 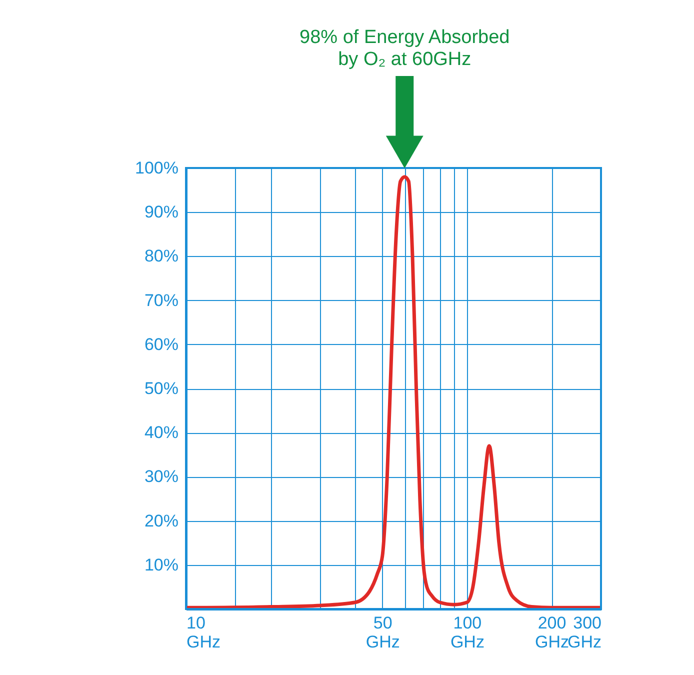 What do you see at coordinates (161, 432) in the screenshot?
I see `y-tick-label: 40%` at bounding box center [161, 432].